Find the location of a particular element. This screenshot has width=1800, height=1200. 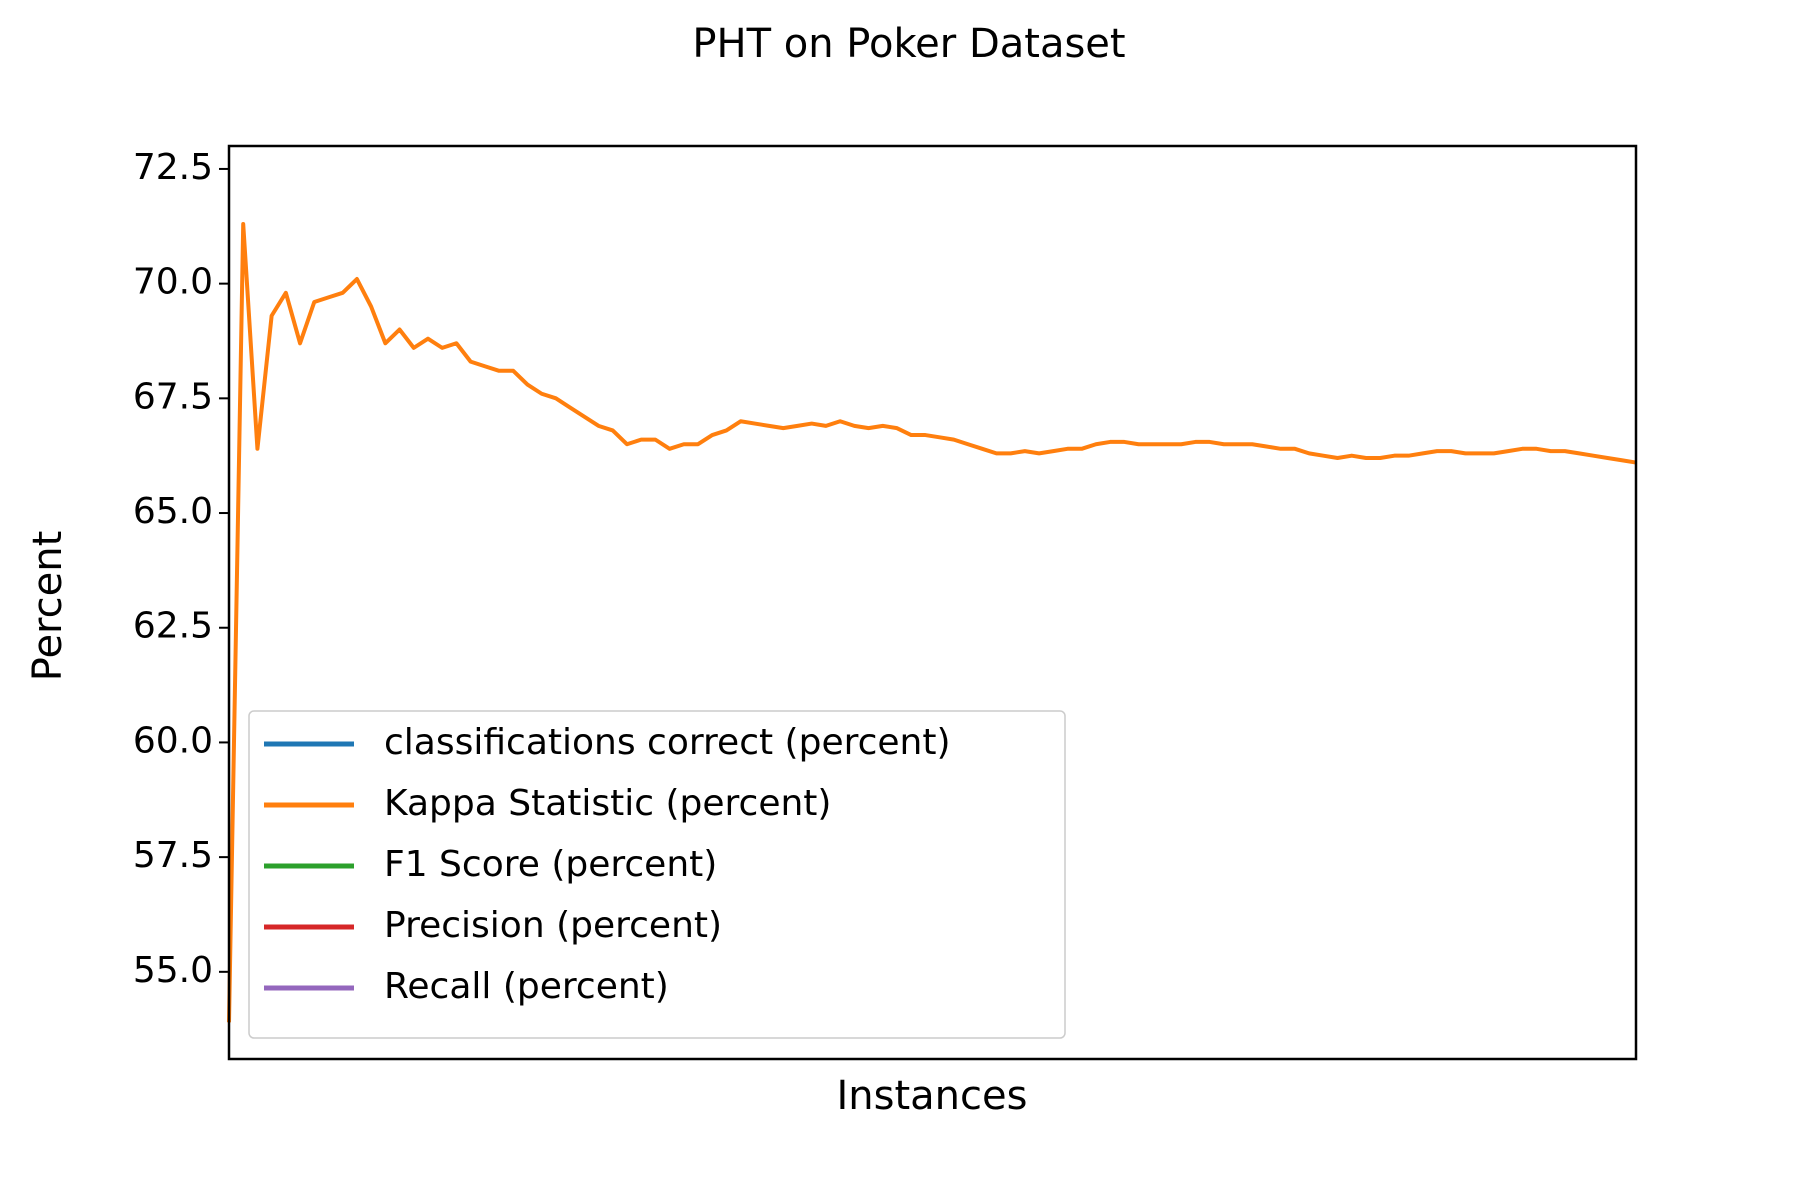

y-tick-label: 67.5 is located at coordinates (173, 396).